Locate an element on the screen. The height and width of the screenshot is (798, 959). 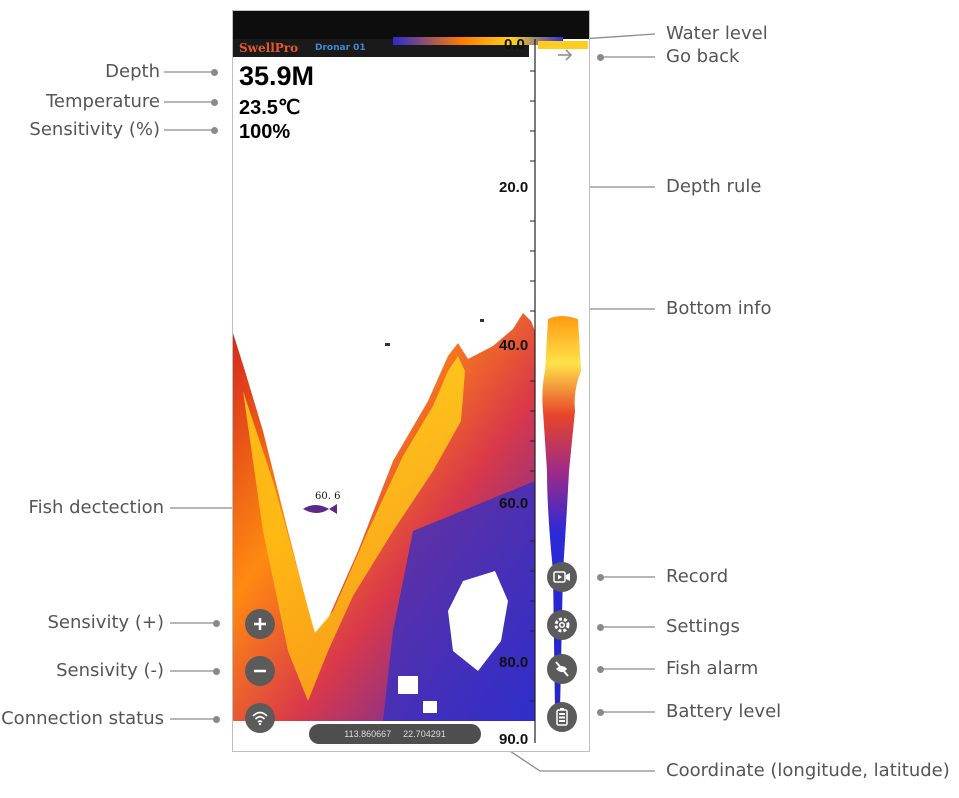
settings-button is located at coordinates (562, 625).